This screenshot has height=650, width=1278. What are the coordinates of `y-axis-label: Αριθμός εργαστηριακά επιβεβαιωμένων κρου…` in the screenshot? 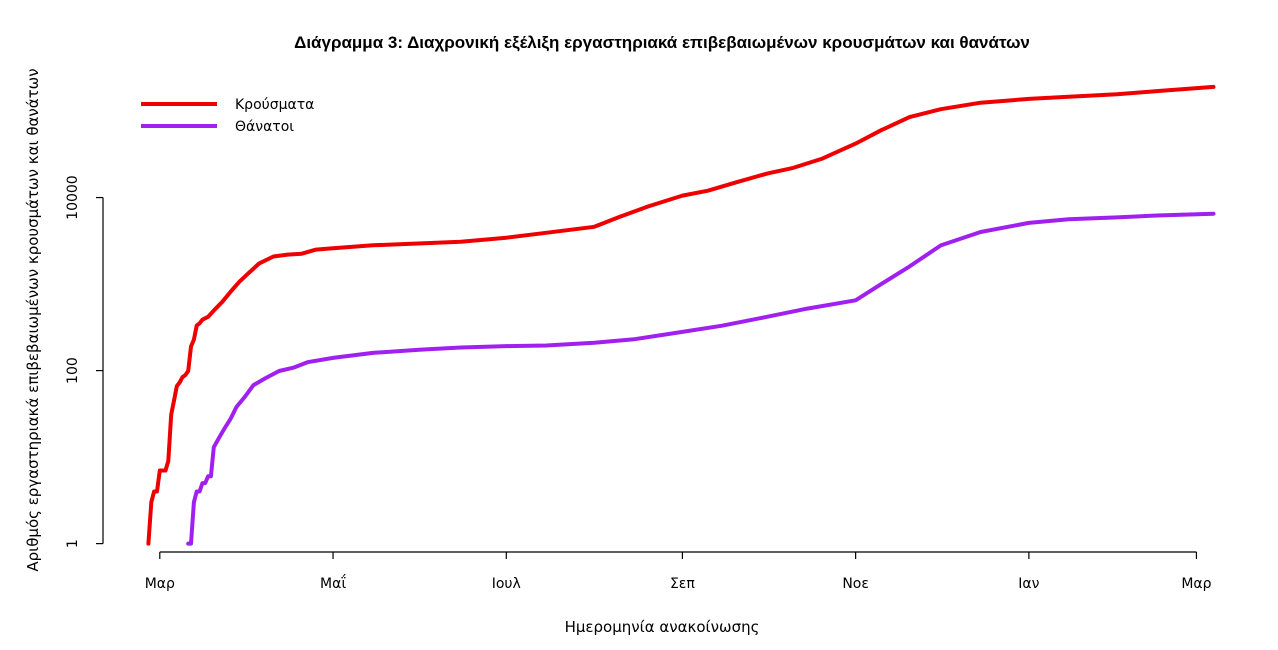 It's located at (33, 319).